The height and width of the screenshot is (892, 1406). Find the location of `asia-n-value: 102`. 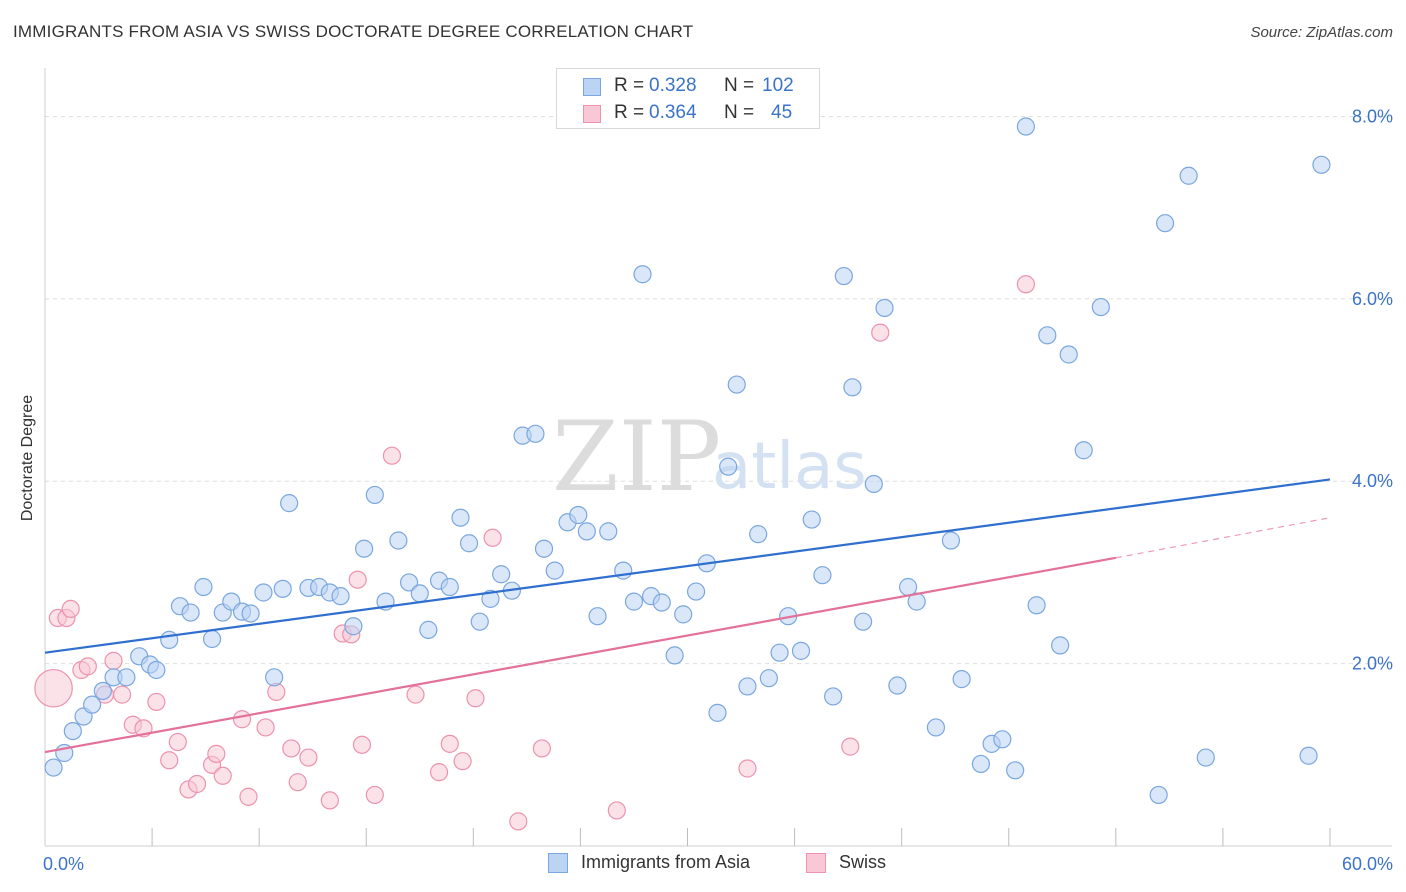

asia-n-value: 102 is located at coordinates (778, 85).